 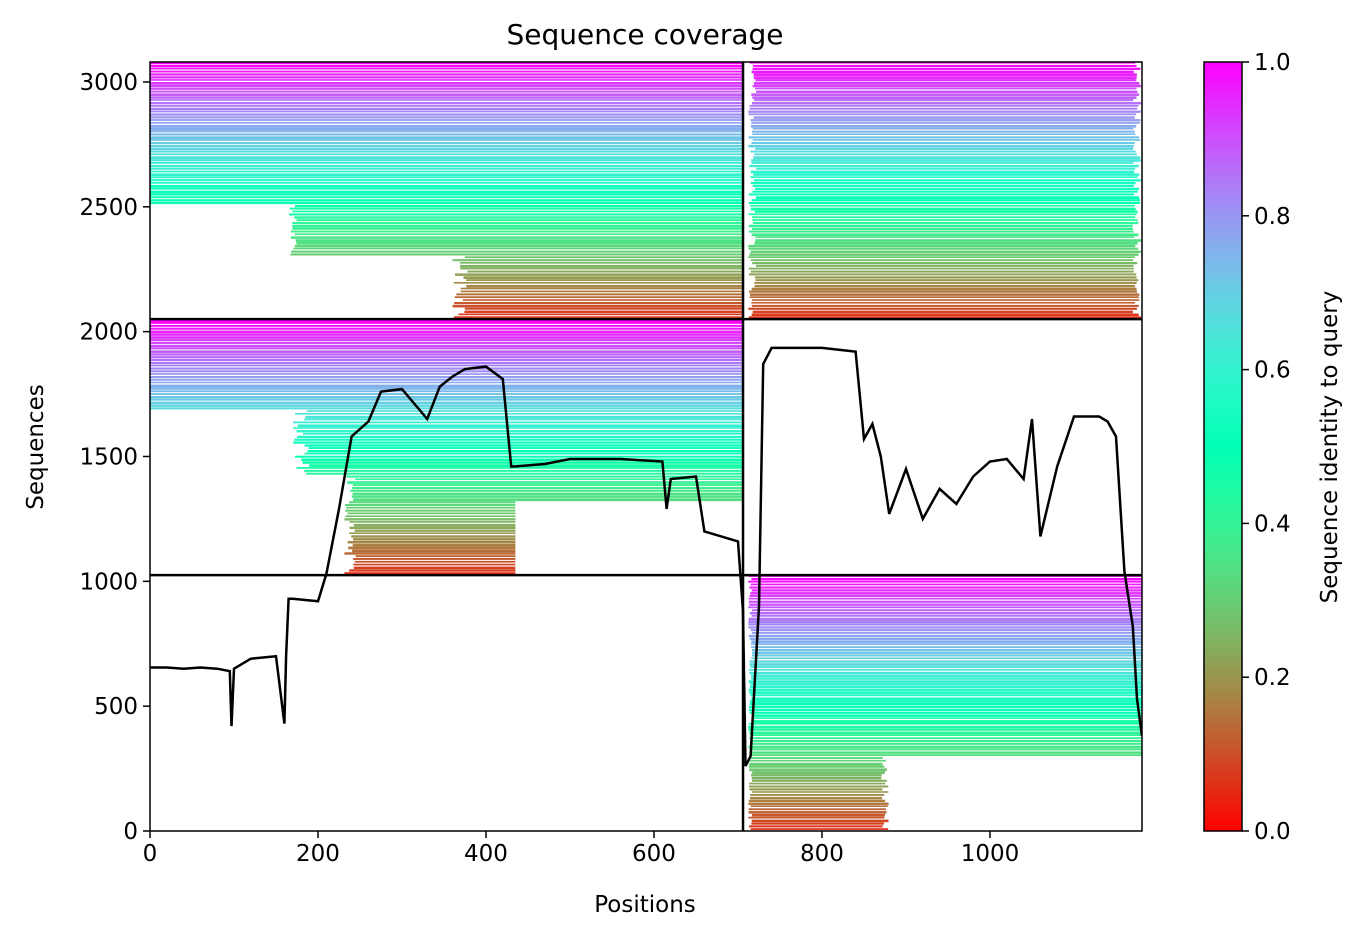 What do you see at coordinates (486, 854) in the screenshot?
I see `x-tick-label: 400` at bounding box center [486, 854].